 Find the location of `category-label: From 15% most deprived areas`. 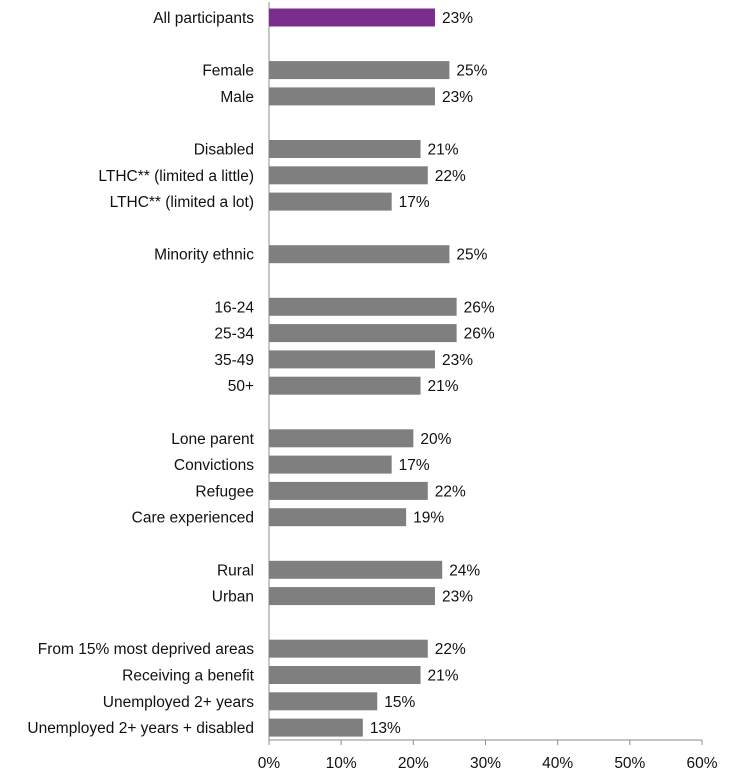

category-label: From 15% most deprived areas is located at coordinates (146, 649).